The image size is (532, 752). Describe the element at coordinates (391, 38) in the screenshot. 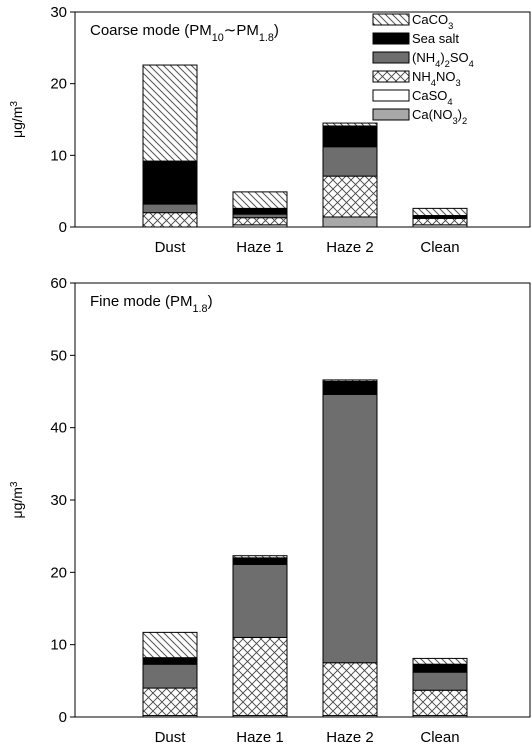

I see `legend-swatch-sea-salt` at that location.